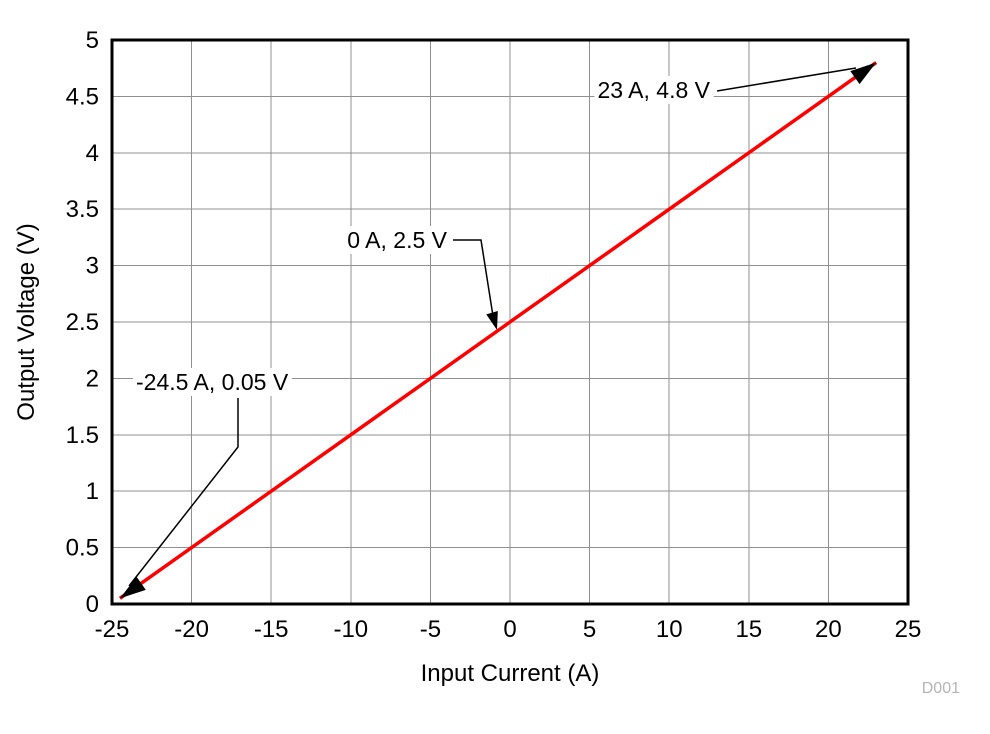  Describe the element at coordinates (589, 629) in the screenshot. I see `x-tick-label: 5` at that location.